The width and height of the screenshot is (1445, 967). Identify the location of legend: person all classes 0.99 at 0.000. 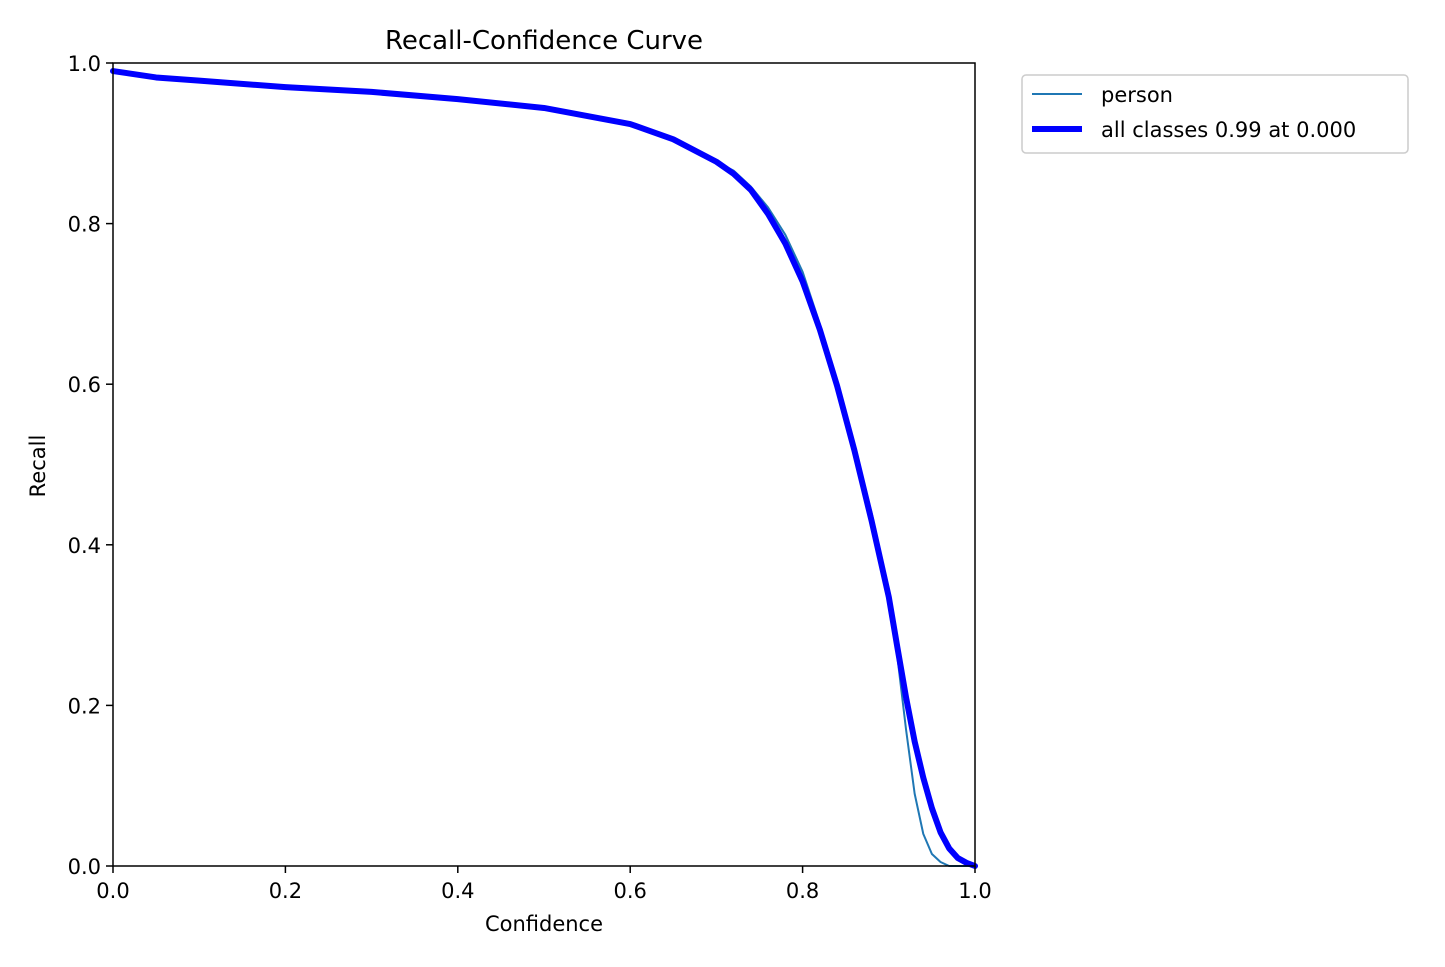
(1215, 114).